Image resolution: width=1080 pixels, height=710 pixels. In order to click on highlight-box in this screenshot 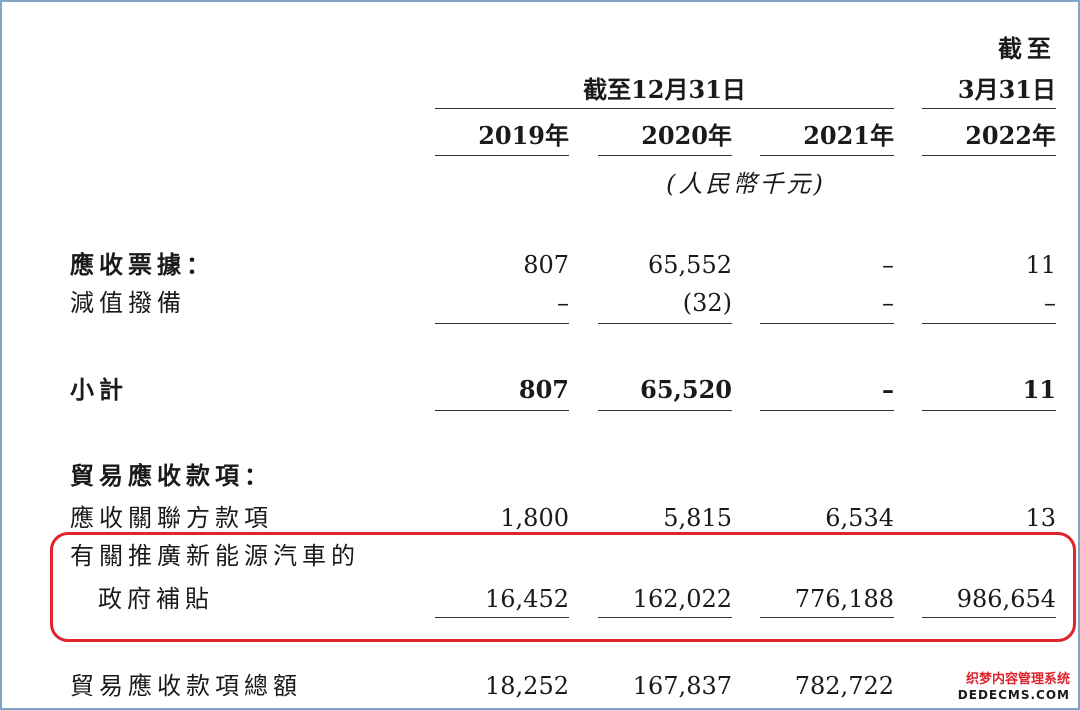, I will do `click(563, 587)`.